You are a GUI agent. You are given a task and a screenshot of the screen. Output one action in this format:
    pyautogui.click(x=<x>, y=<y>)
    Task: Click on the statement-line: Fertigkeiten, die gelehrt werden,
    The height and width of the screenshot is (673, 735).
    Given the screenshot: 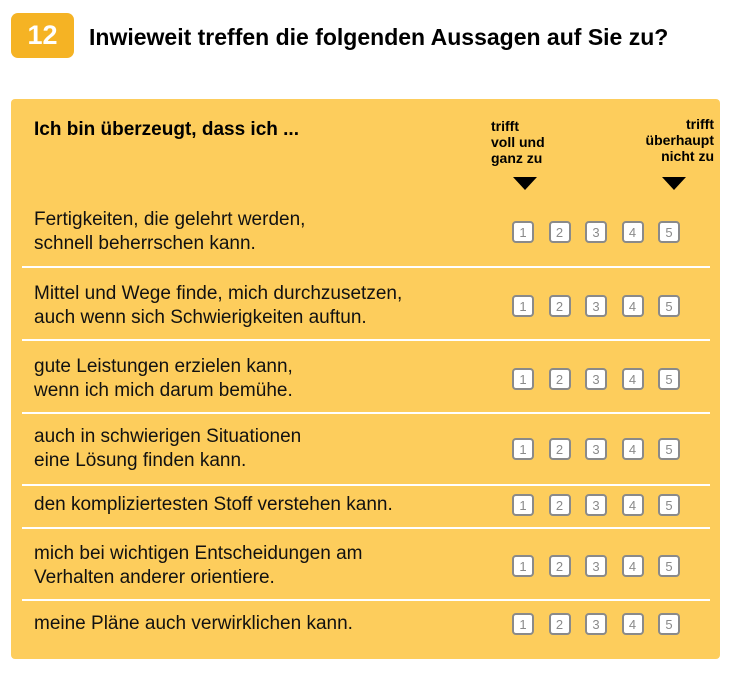 What is the action you would take?
    pyautogui.click(x=170, y=219)
    